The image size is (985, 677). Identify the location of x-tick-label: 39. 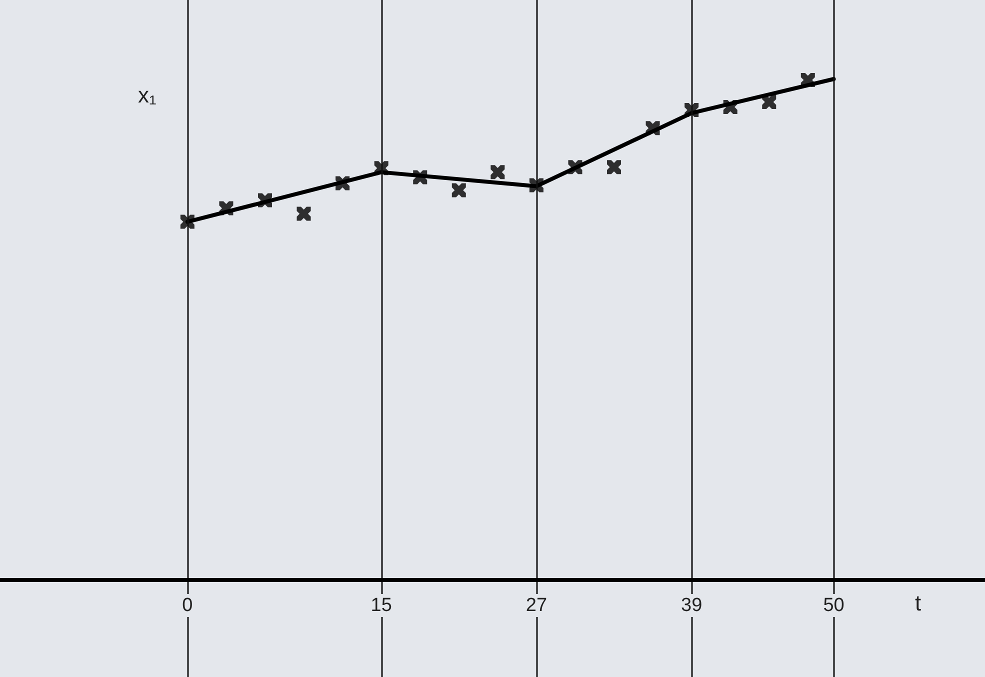
(691, 605).